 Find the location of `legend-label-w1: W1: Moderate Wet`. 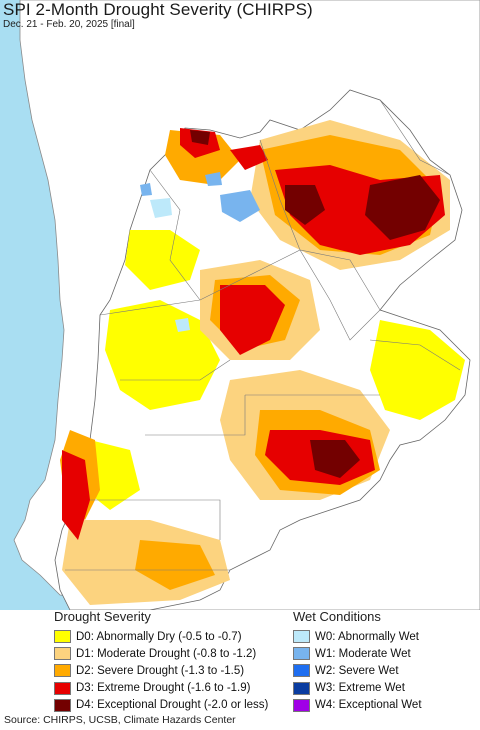

legend-label-w1: W1: Moderate Wet is located at coordinates (363, 653).